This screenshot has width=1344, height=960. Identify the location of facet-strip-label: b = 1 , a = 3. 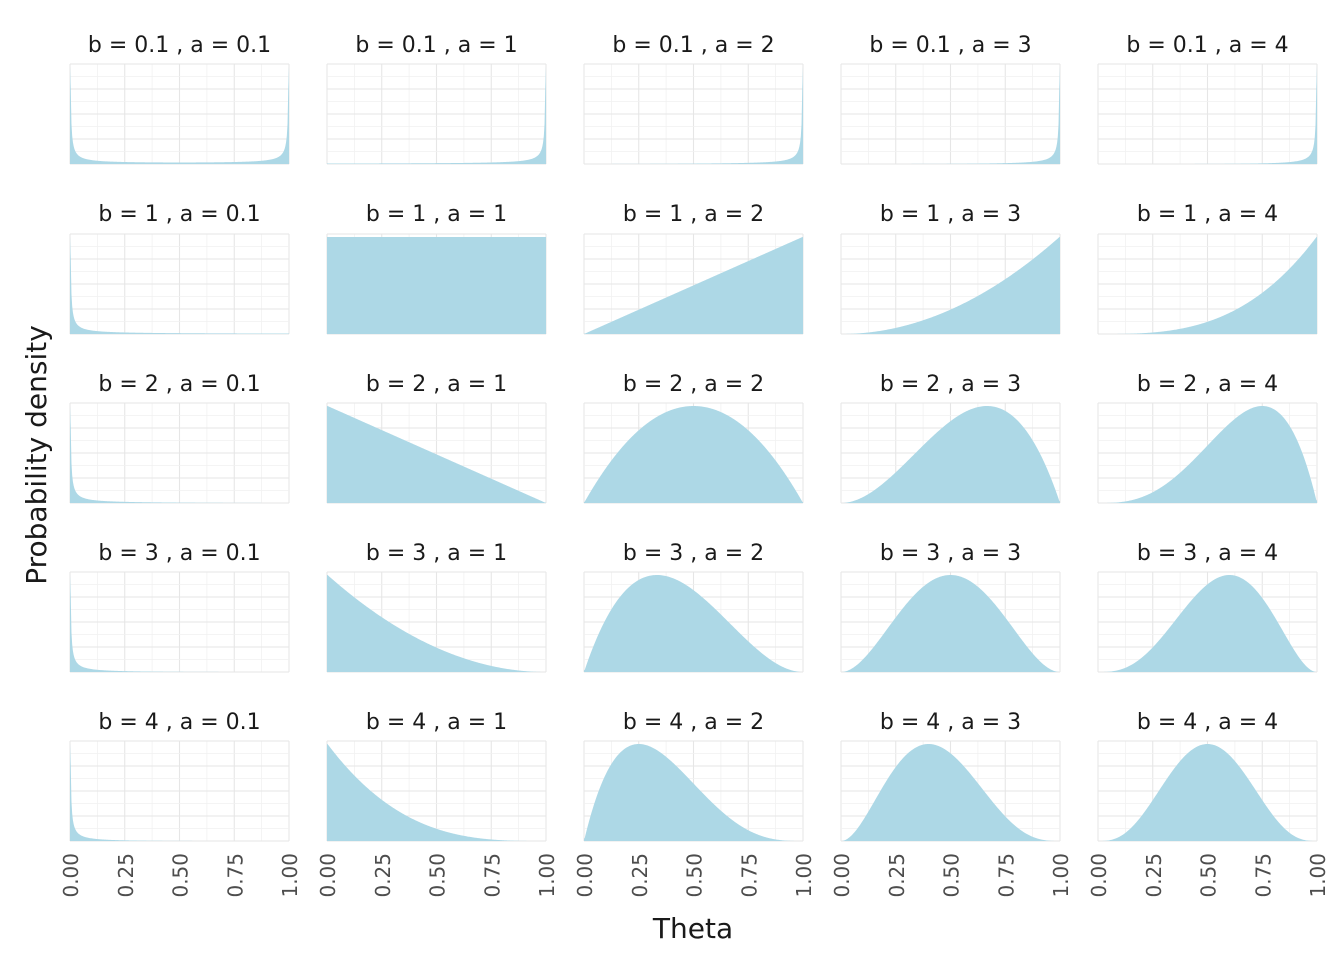
(950, 214).